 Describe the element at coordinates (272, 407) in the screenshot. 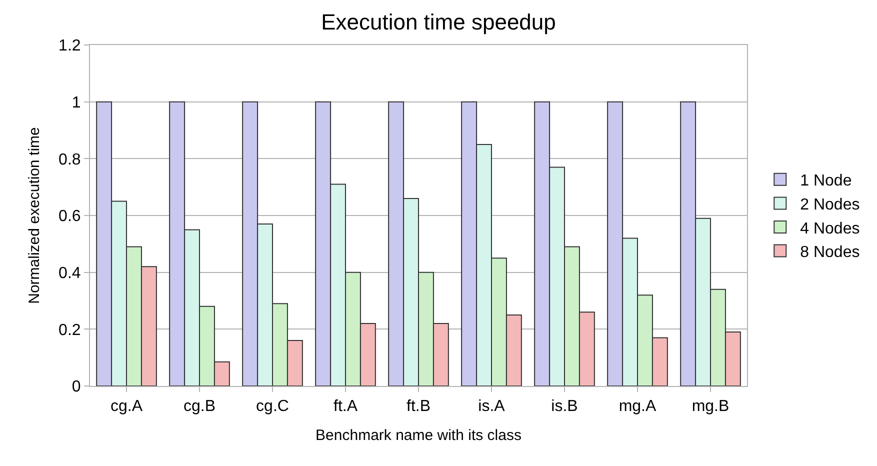

I see `x-tick-label: cg.C` at that location.